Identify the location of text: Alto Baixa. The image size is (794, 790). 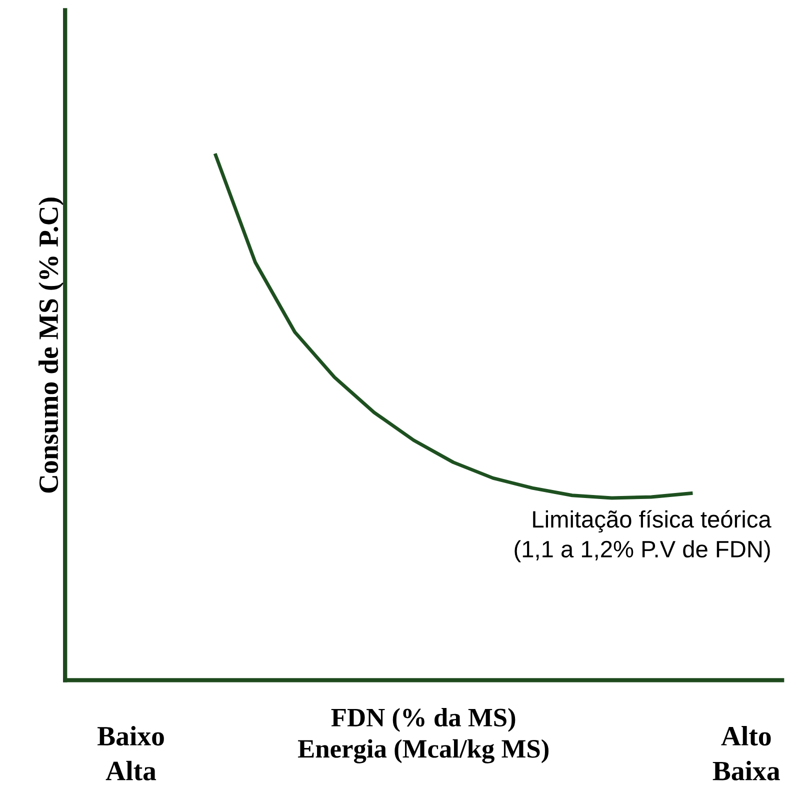
(746, 753).